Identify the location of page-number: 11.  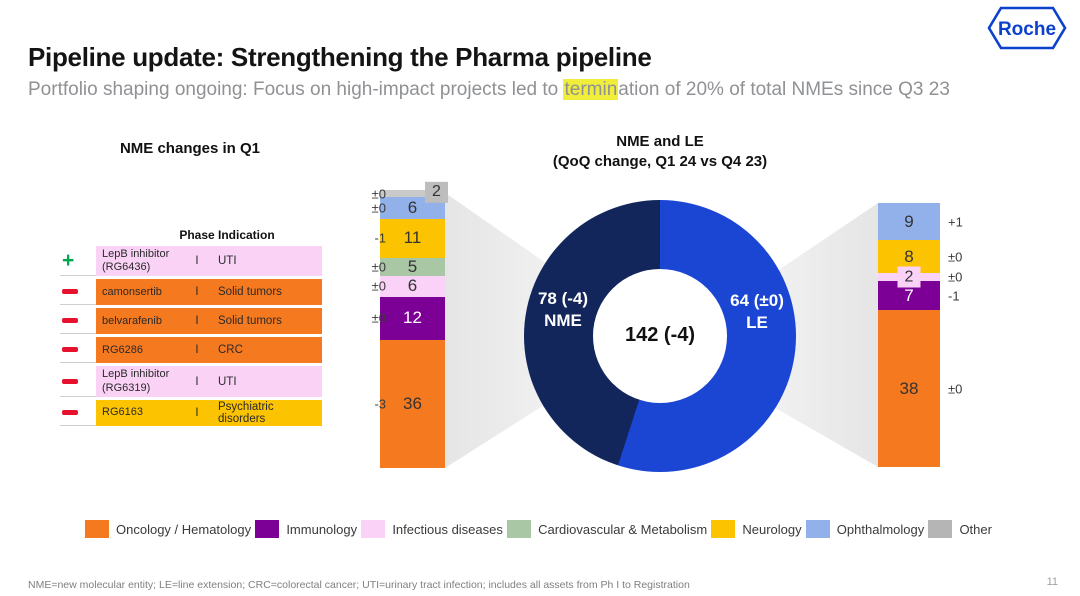
(1052, 582).